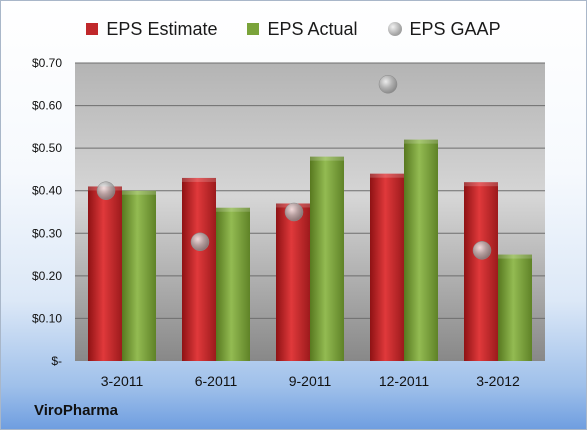 The image size is (587, 430). I want to click on y-tick-label: $0.60, so click(47, 106).